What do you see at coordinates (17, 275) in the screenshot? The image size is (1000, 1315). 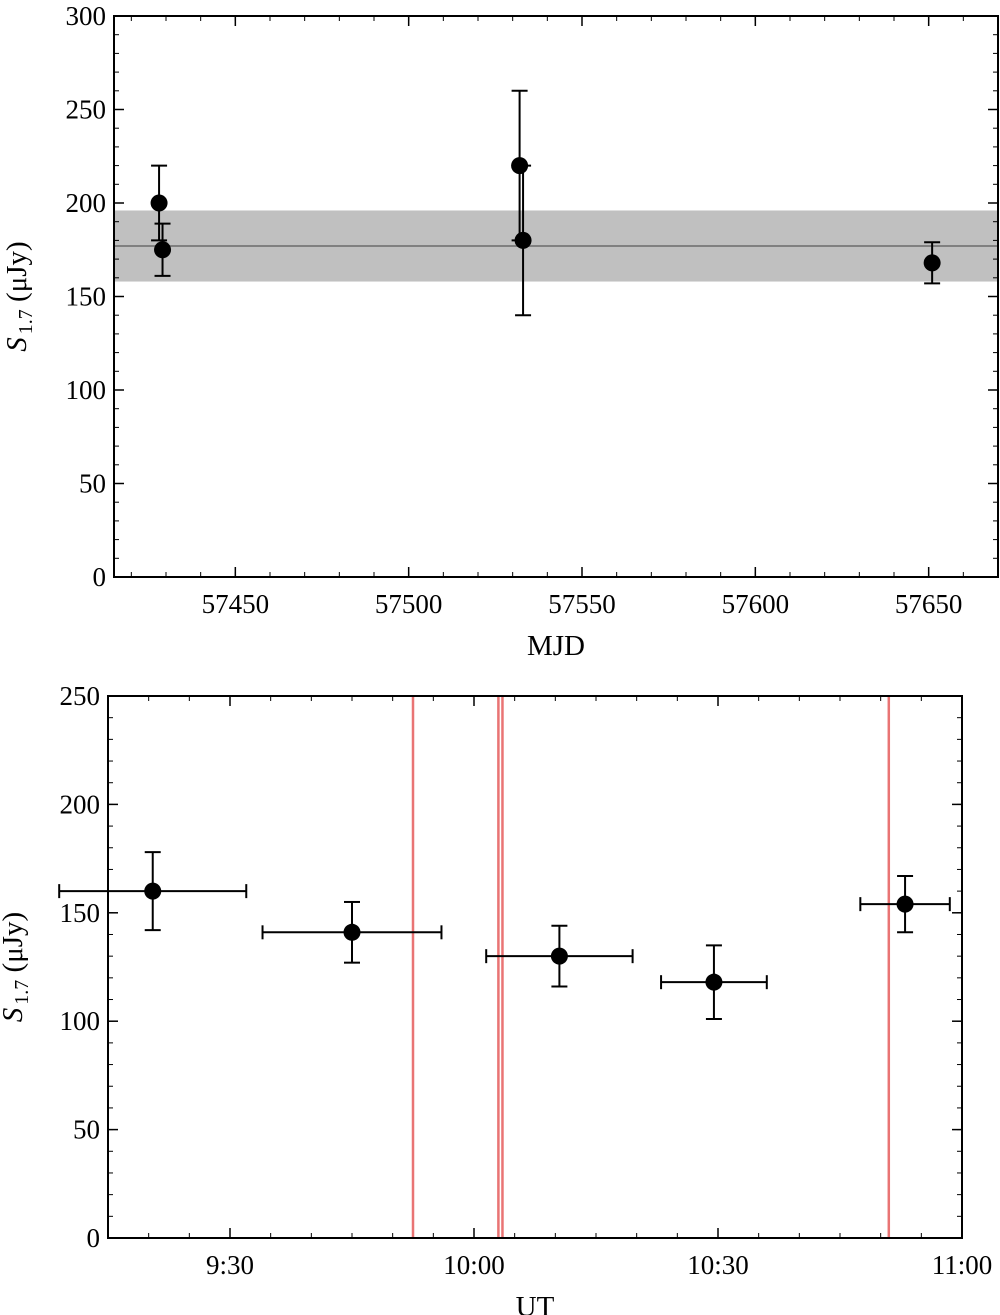 I see `top-chart-y-axis-unit: (μJy)` at bounding box center [17, 275].